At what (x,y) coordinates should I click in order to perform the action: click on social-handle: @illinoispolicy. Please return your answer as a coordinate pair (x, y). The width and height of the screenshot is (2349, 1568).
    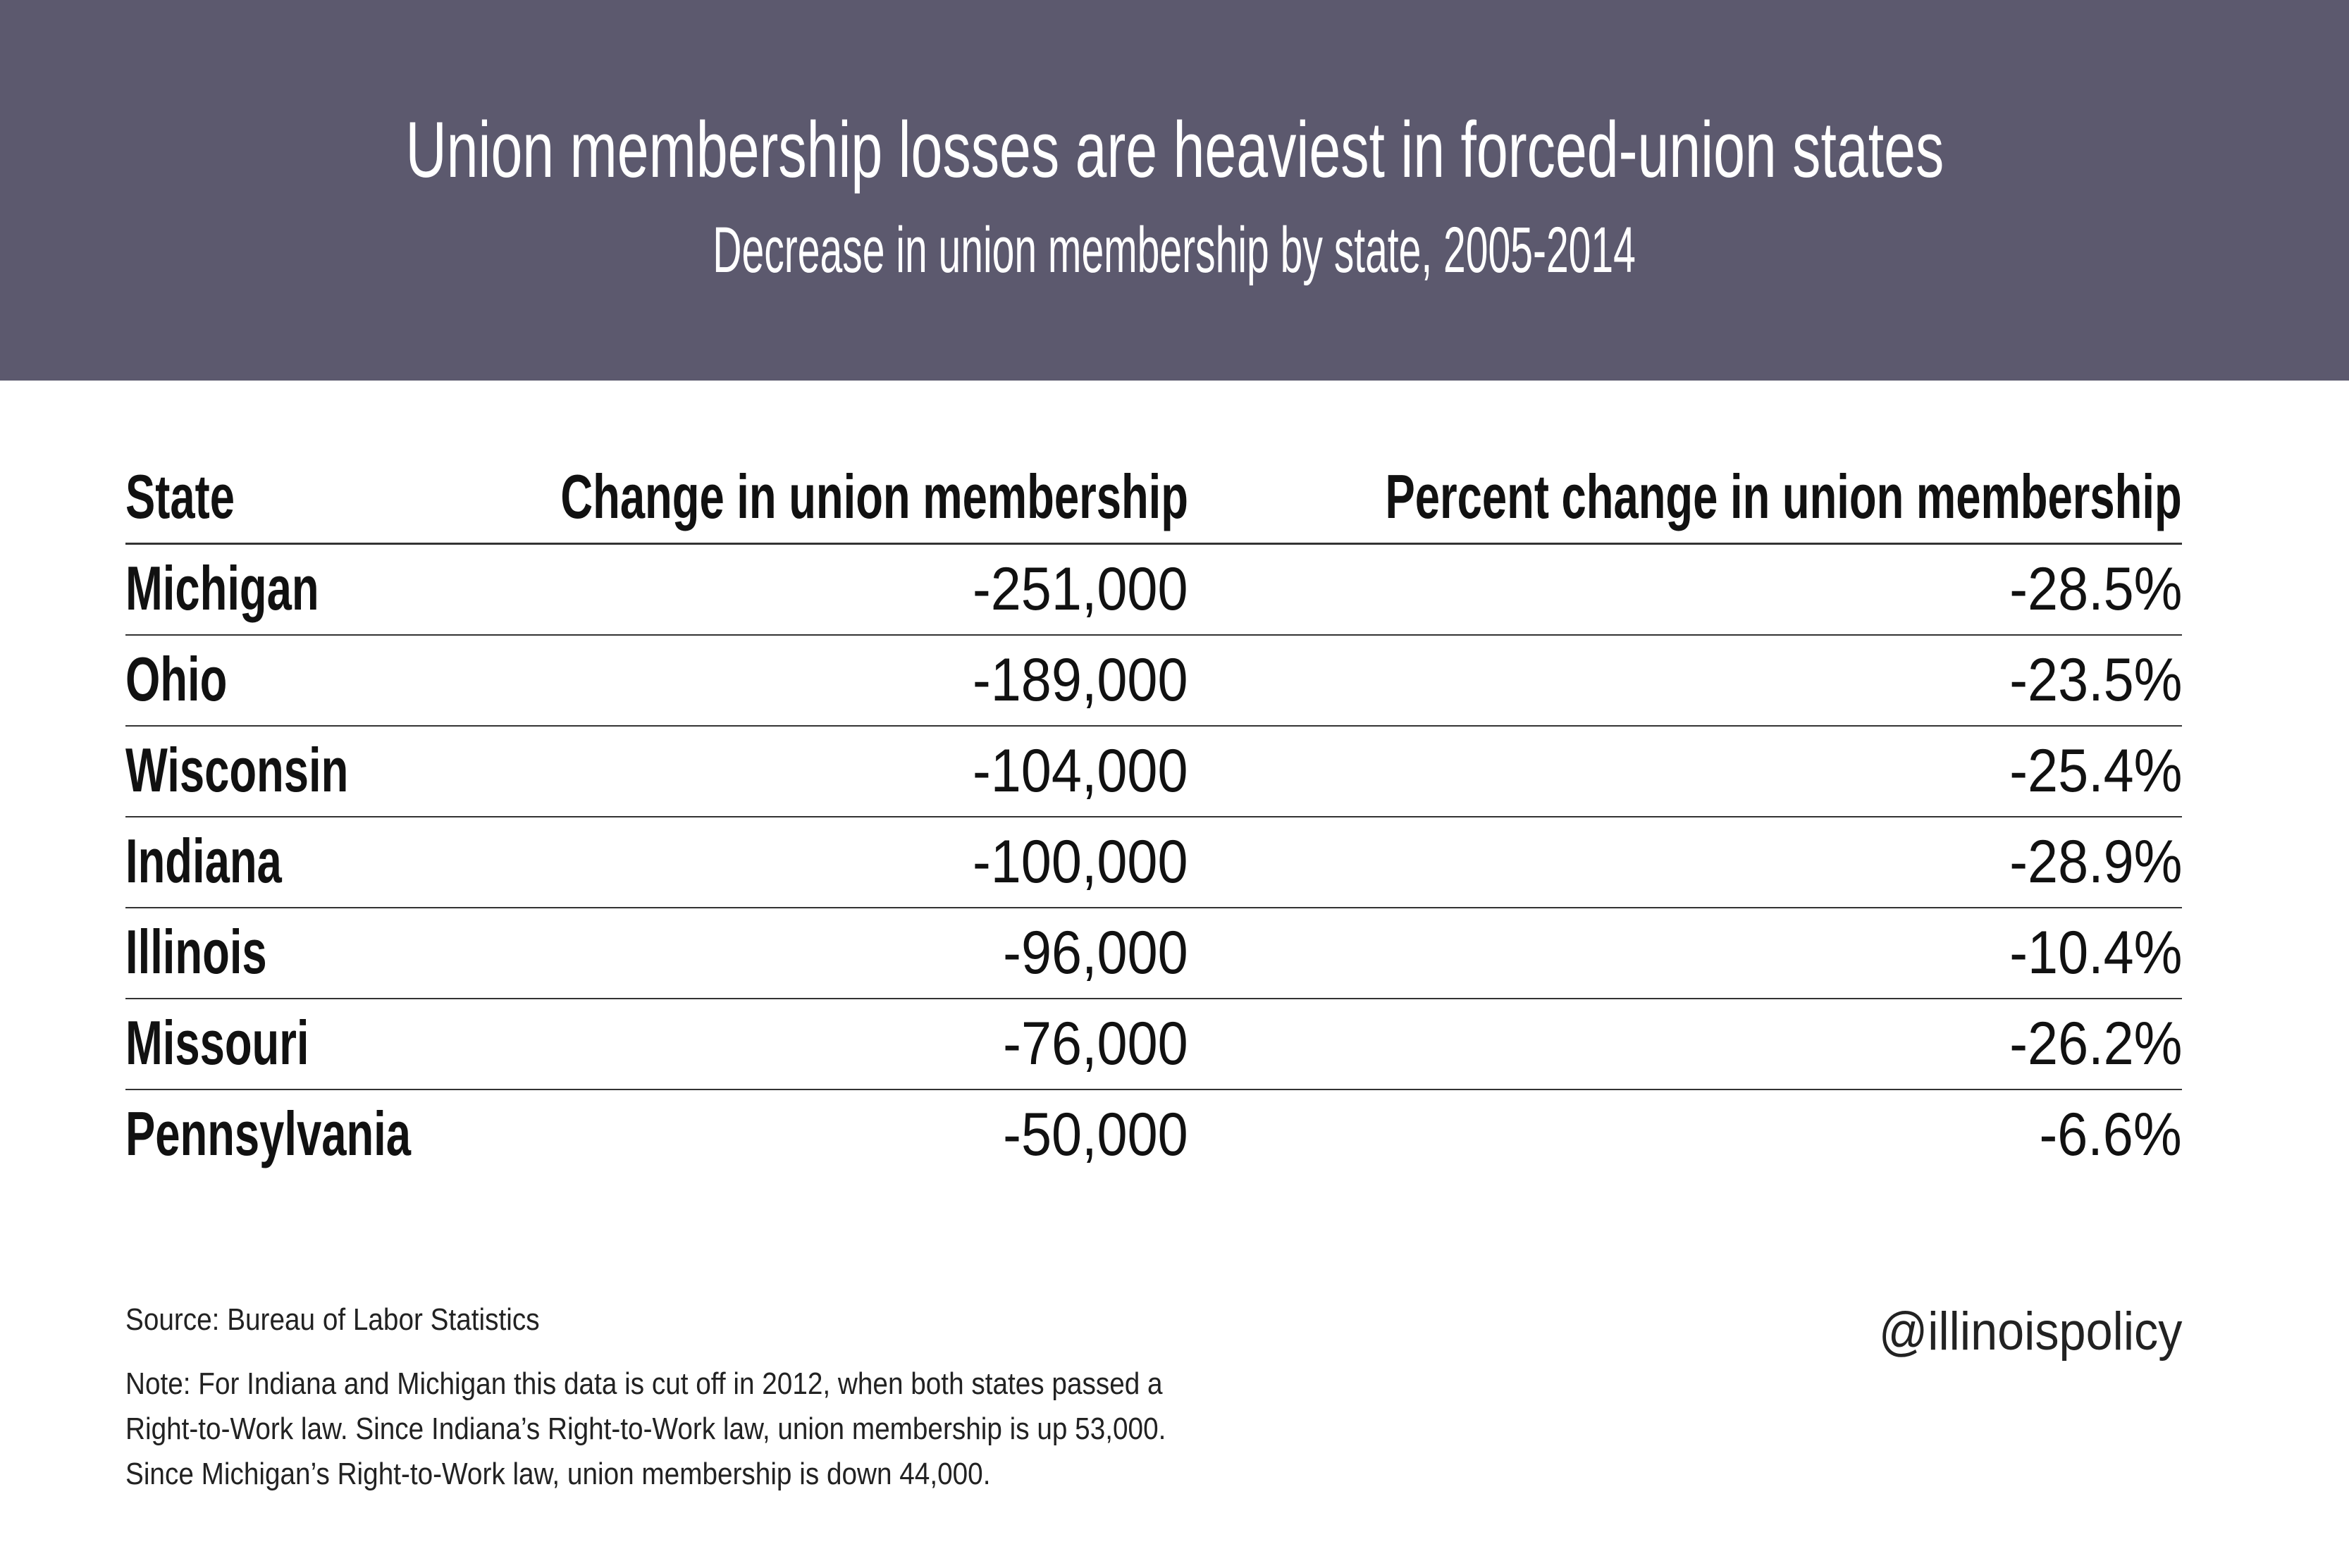
    Looking at the image, I should click on (2030, 1332).